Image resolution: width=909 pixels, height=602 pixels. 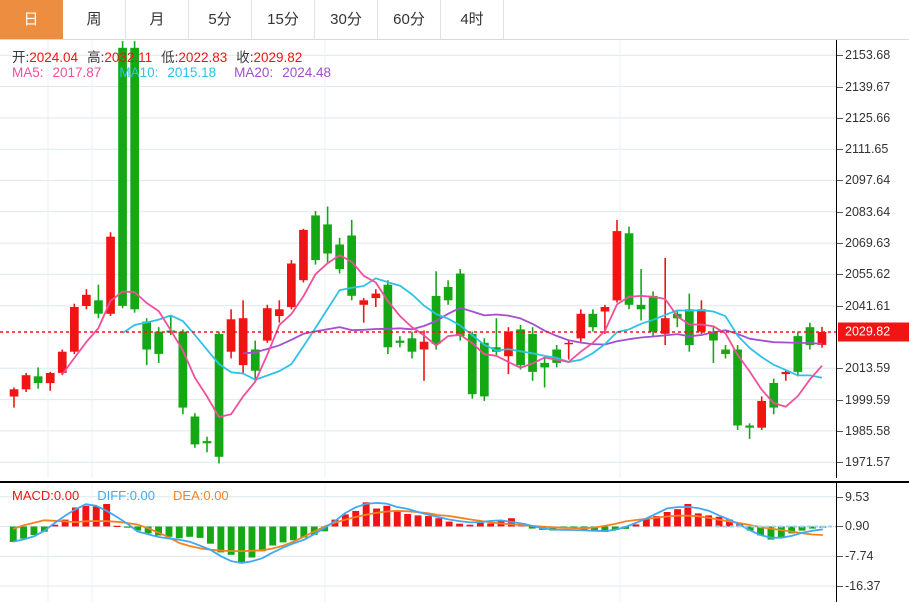 I want to click on timeframe-tabbar: 日周月 5分 15分 30分 60分 4时, so click(x=454, y=20).